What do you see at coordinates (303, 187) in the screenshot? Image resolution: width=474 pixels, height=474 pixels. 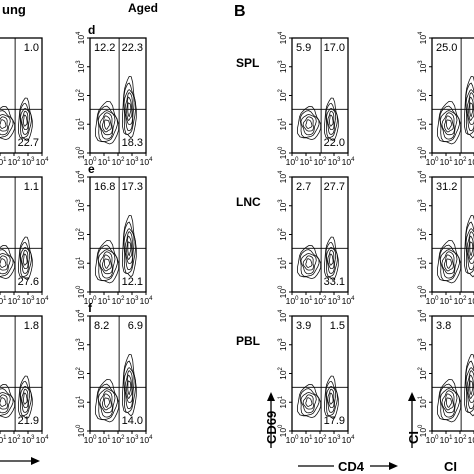 I see `quadrant-percent-ul: 2.7` at bounding box center [303, 187].